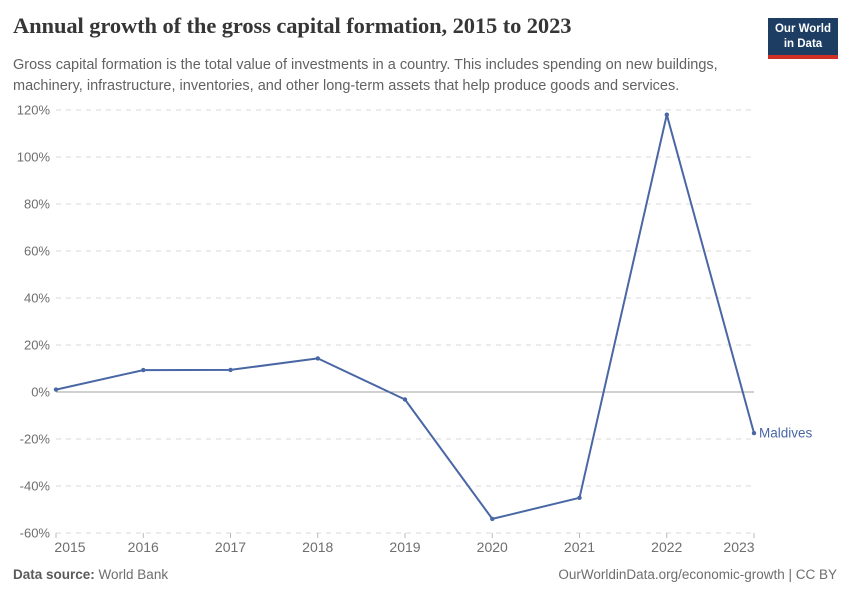 Image resolution: width=850 pixels, height=600 pixels. I want to click on y-axis-tick-label: -40%, so click(35, 486).